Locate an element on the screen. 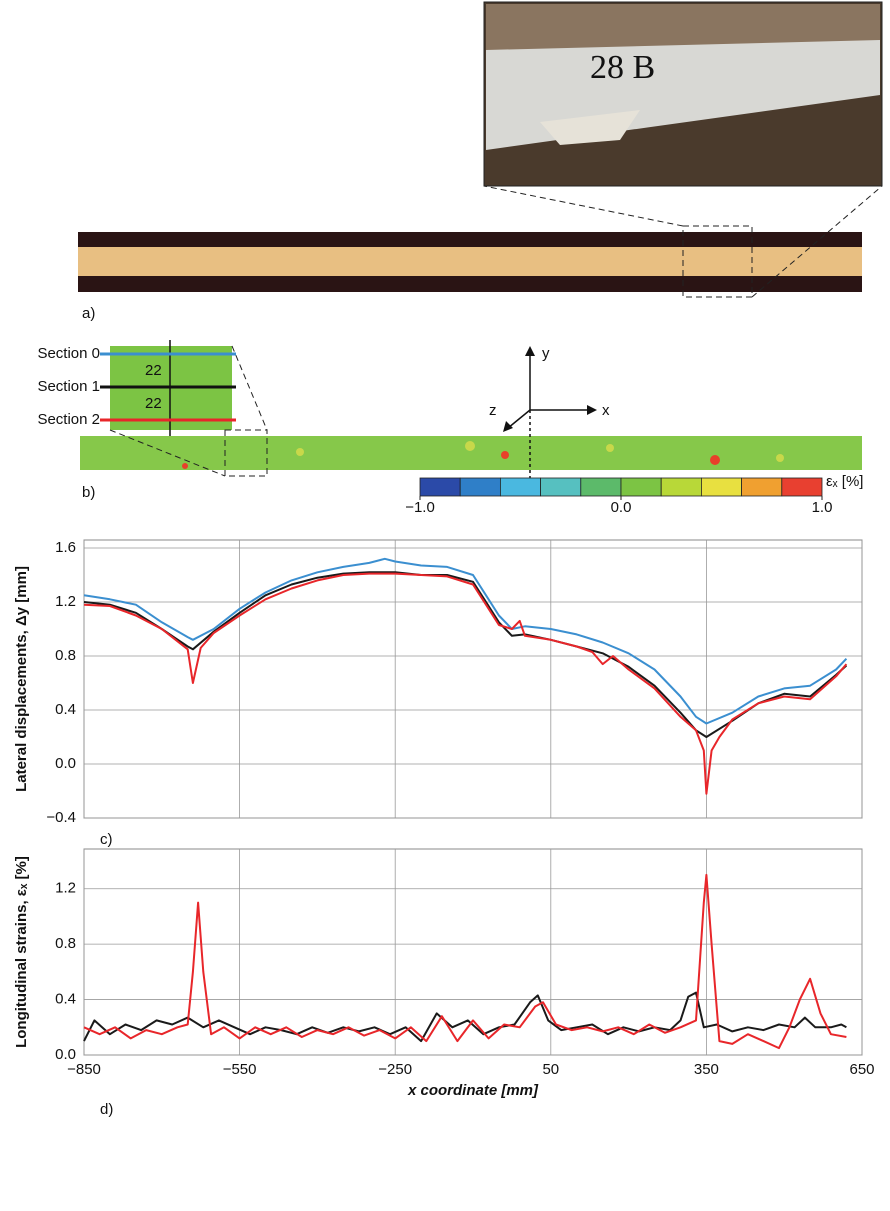  colorbar is located at coordinates (621, 487).